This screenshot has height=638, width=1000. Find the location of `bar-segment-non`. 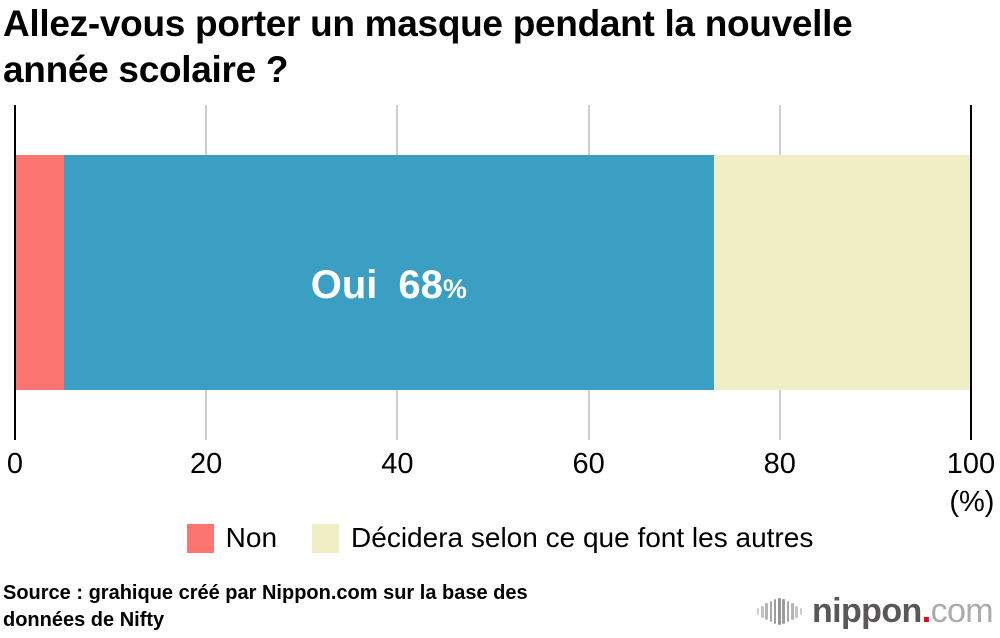

bar-segment-non is located at coordinates (40, 272).